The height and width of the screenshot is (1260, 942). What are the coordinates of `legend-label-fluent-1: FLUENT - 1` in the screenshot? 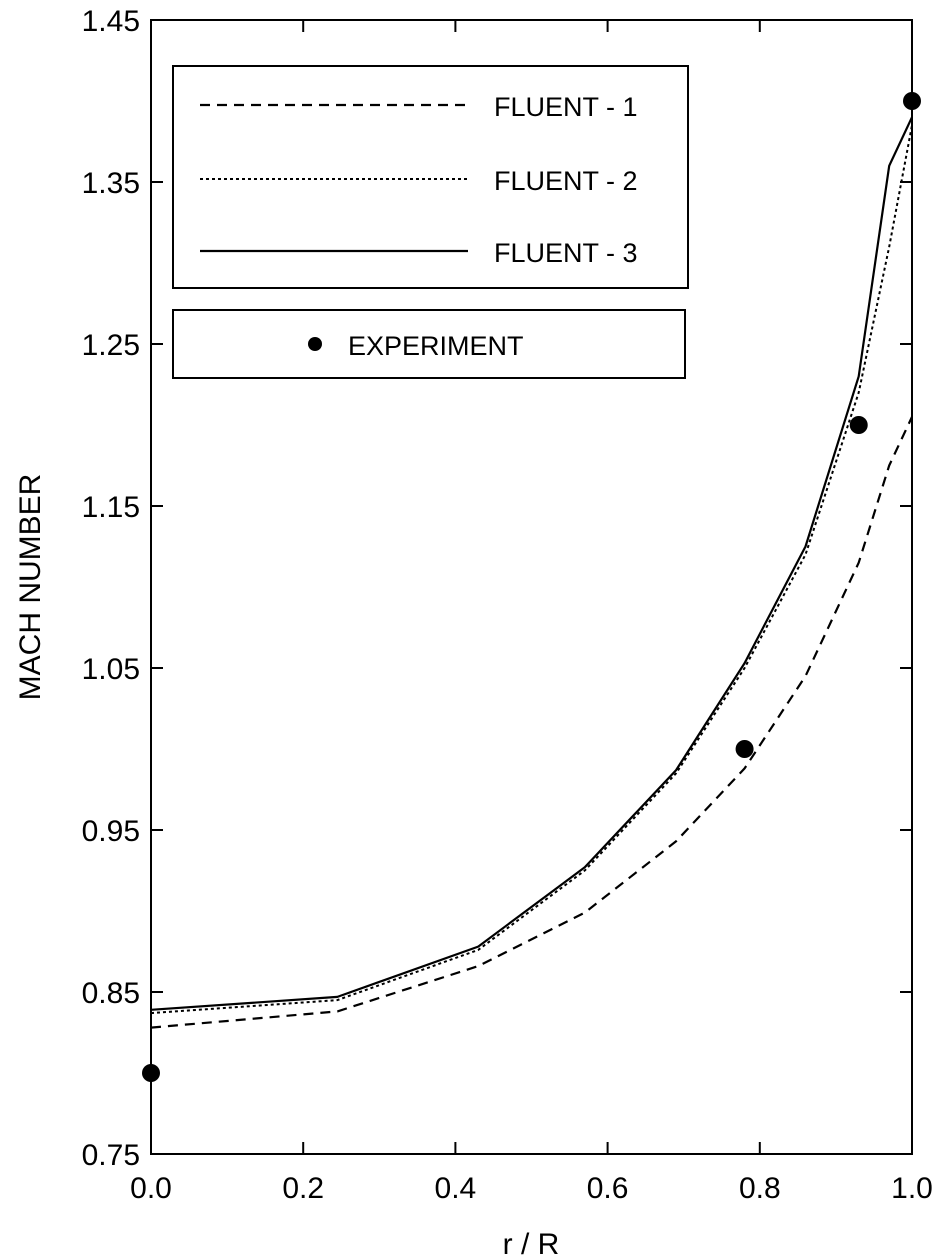 It's located at (566, 107).